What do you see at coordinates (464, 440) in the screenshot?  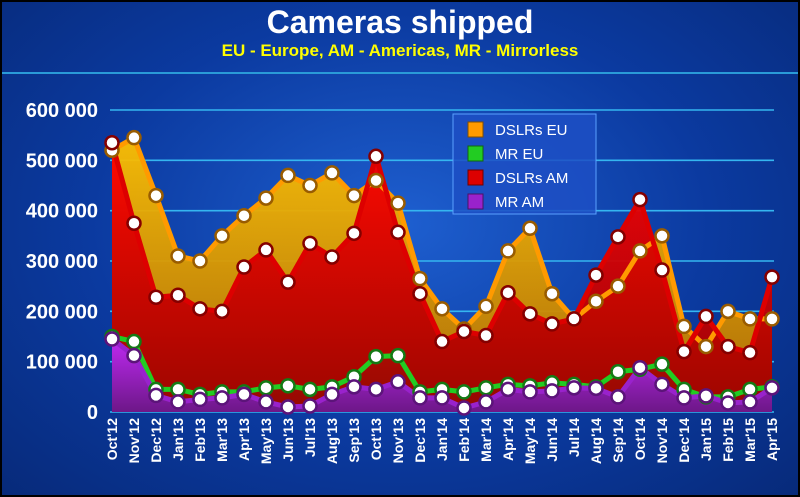 I see `x-tick-label: Feb'14` at bounding box center [464, 440].